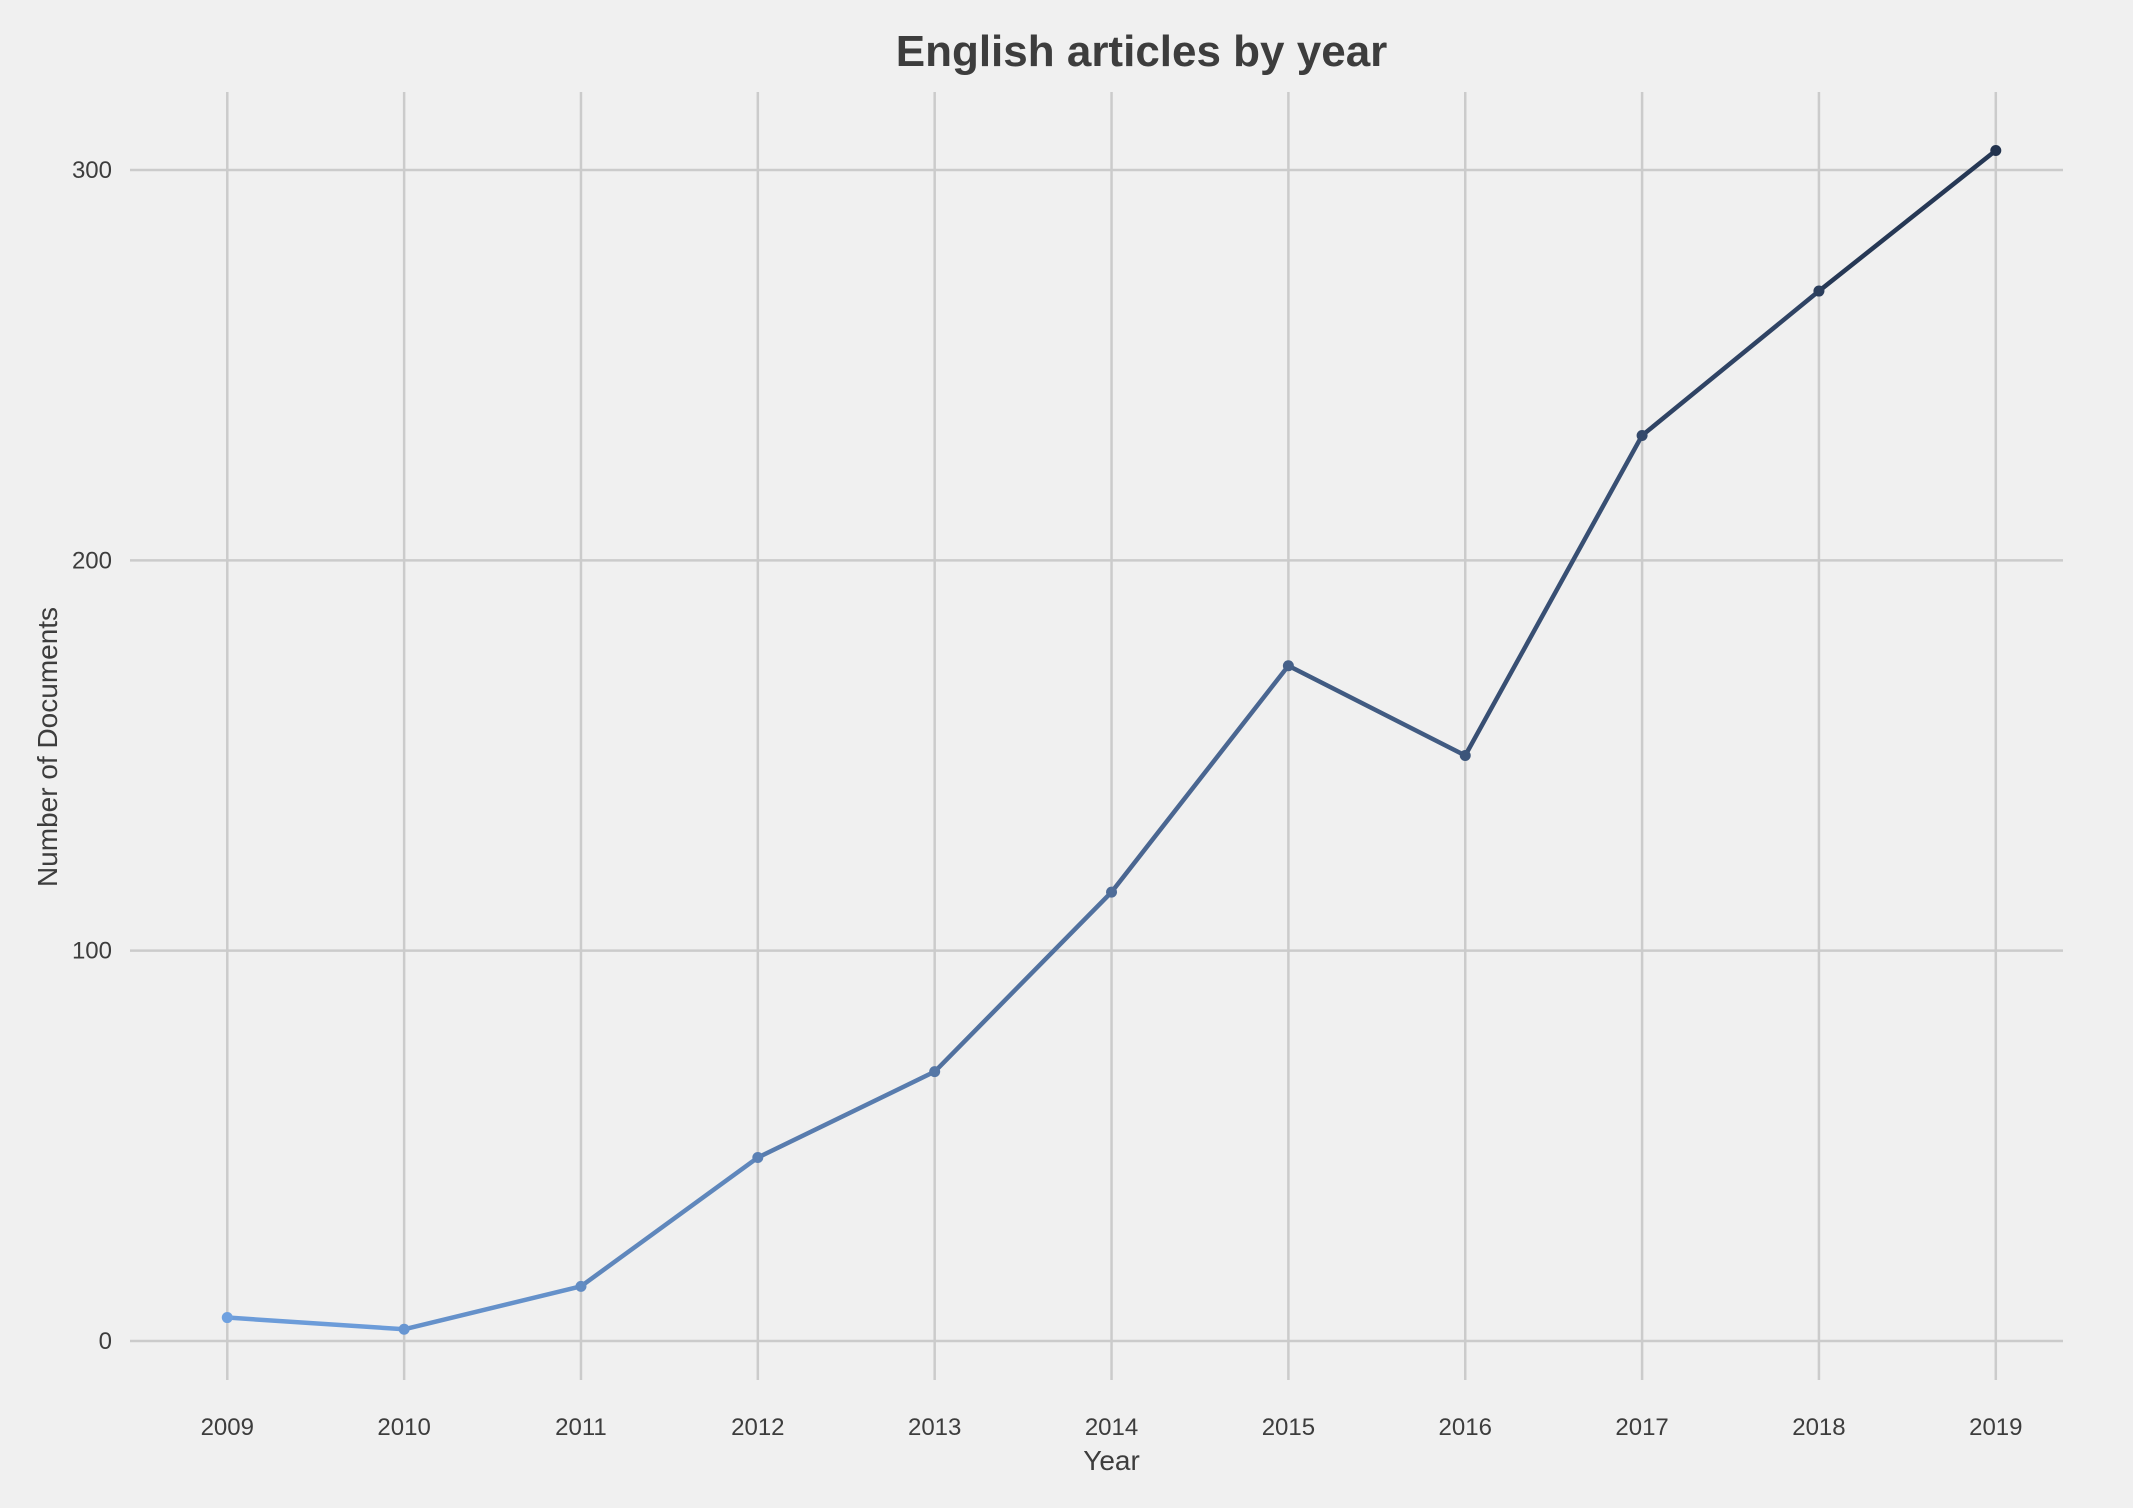 Image resolution: width=2133 pixels, height=1508 pixels. What do you see at coordinates (227, 1427) in the screenshot?
I see `x-tick-label: 2009` at bounding box center [227, 1427].